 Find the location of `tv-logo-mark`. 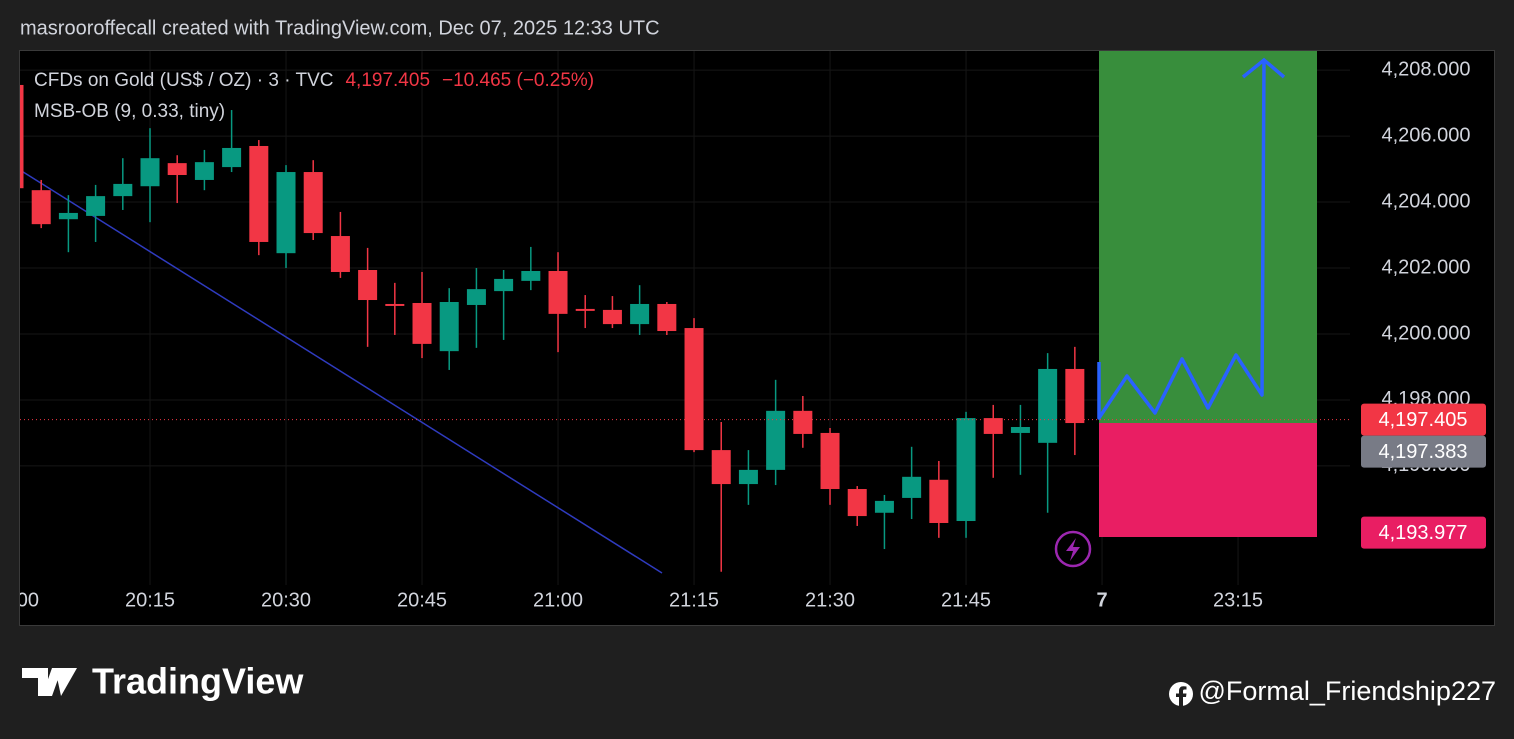

tv-logo-mark is located at coordinates (49, 682).